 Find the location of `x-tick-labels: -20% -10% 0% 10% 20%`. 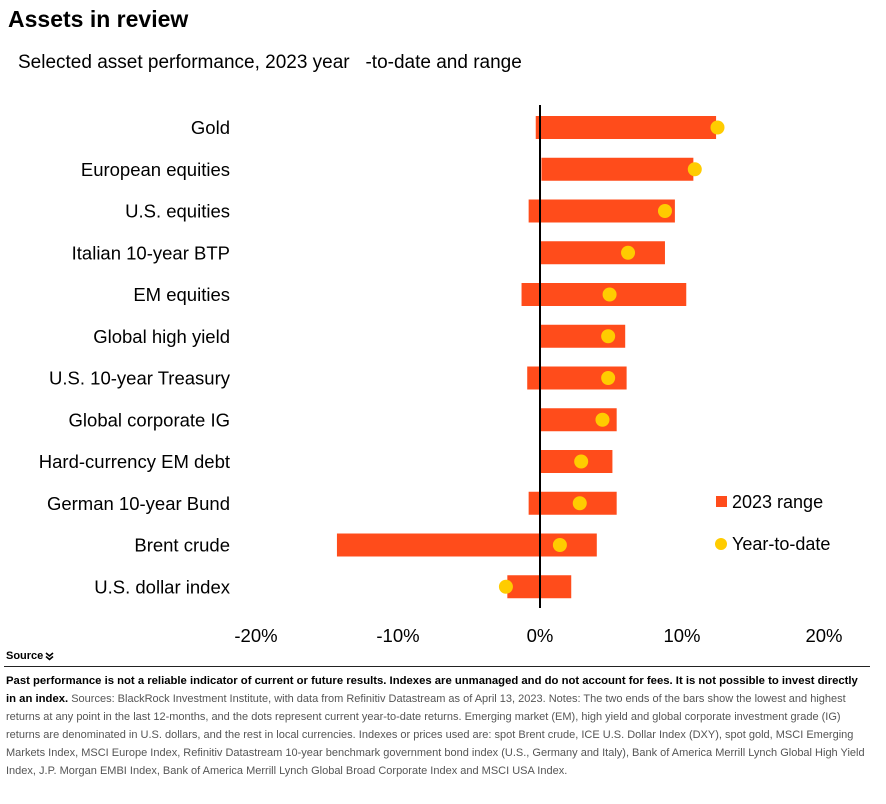

x-tick-labels: -20% -10% 0% 10% 20% is located at coordinates (538, 635).